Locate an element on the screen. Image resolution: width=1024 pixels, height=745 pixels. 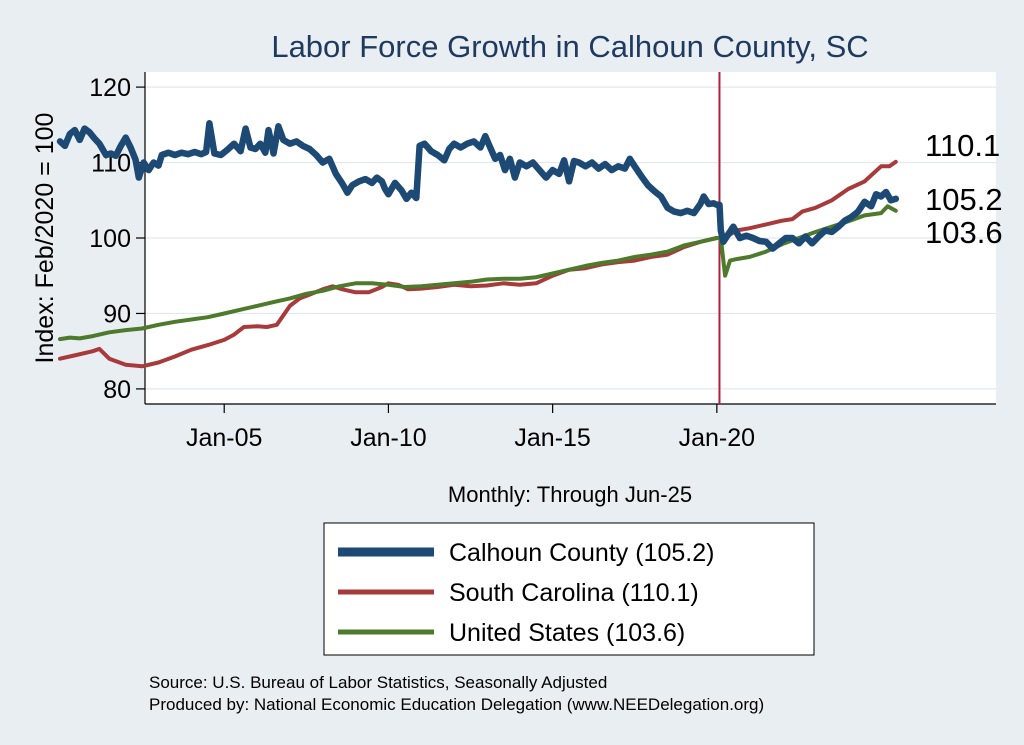
x-tick-label: Jan-05 is located at coordinates (224, 438).